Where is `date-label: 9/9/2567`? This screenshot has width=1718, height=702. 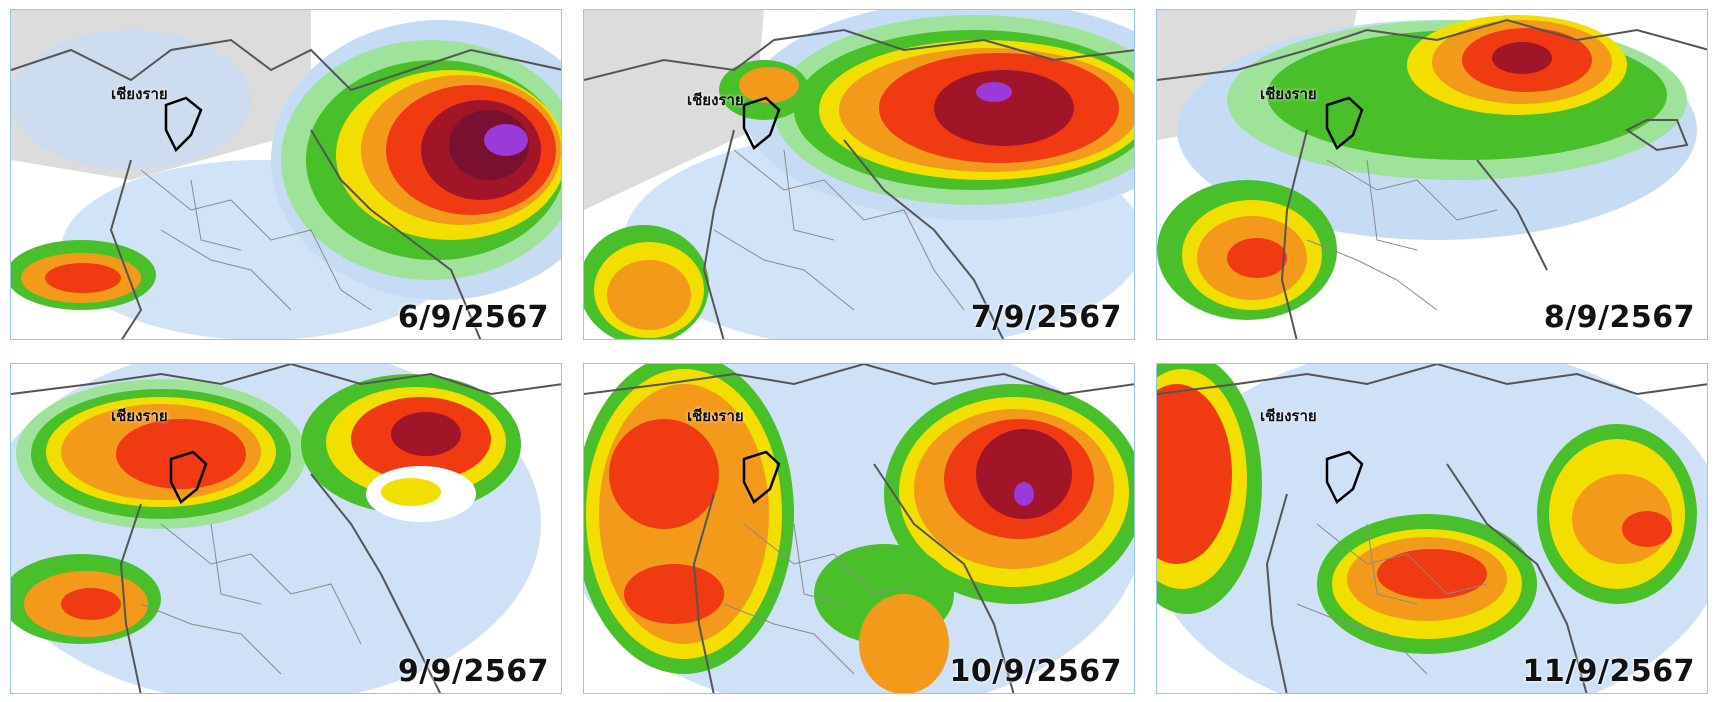
date-label: 9/9/2567 is located at coordinates (473, 671).